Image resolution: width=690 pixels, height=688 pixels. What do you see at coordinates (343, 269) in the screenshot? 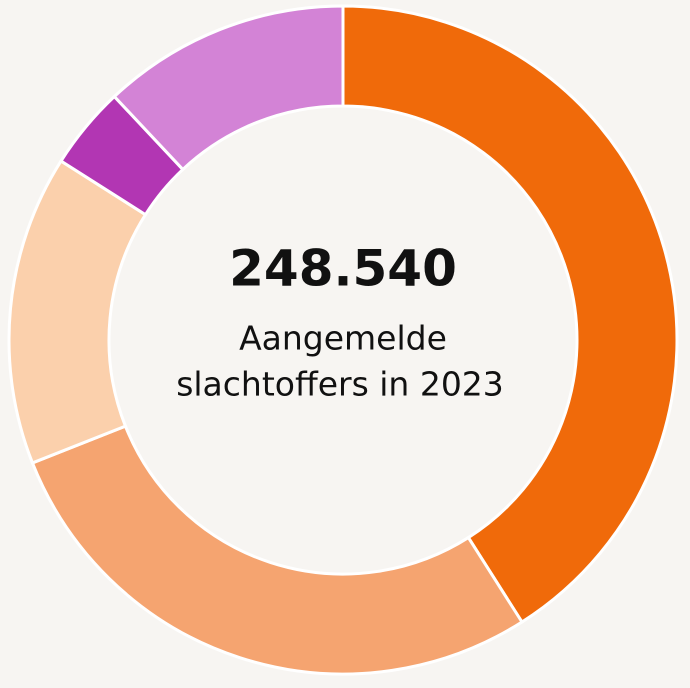
I see `center-value: 248.540` at bounding box center [343, 269].